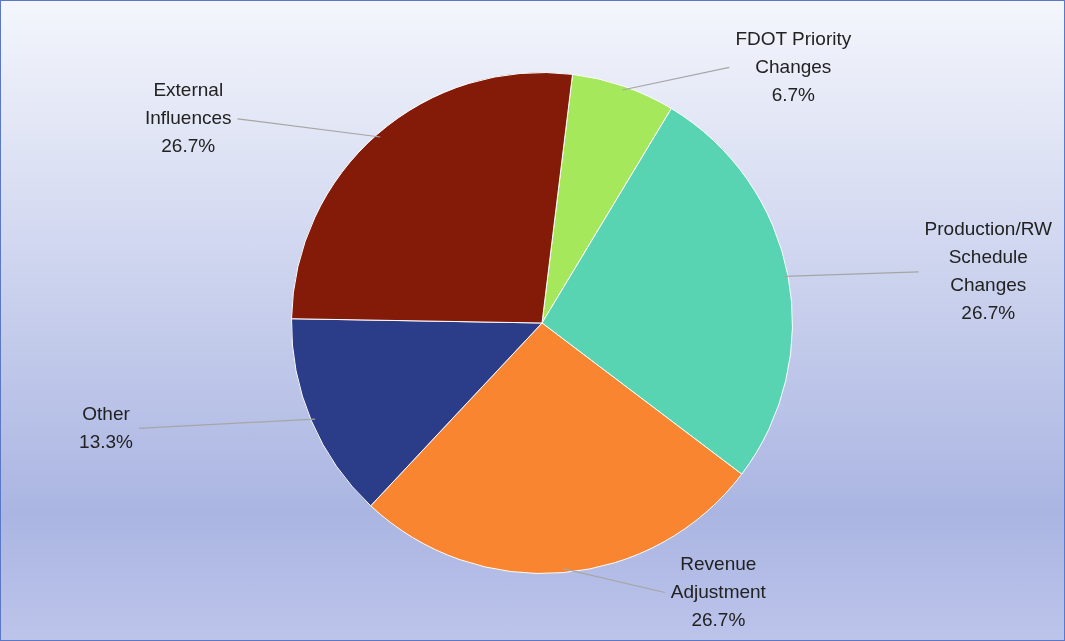 The height and width of the screenshot is (641, 1065). What do you see at coordinates (988, 257) in the screenshot?
I see `slice-label: Production/RW Schedule Changes` at bounding box center [988, 257].